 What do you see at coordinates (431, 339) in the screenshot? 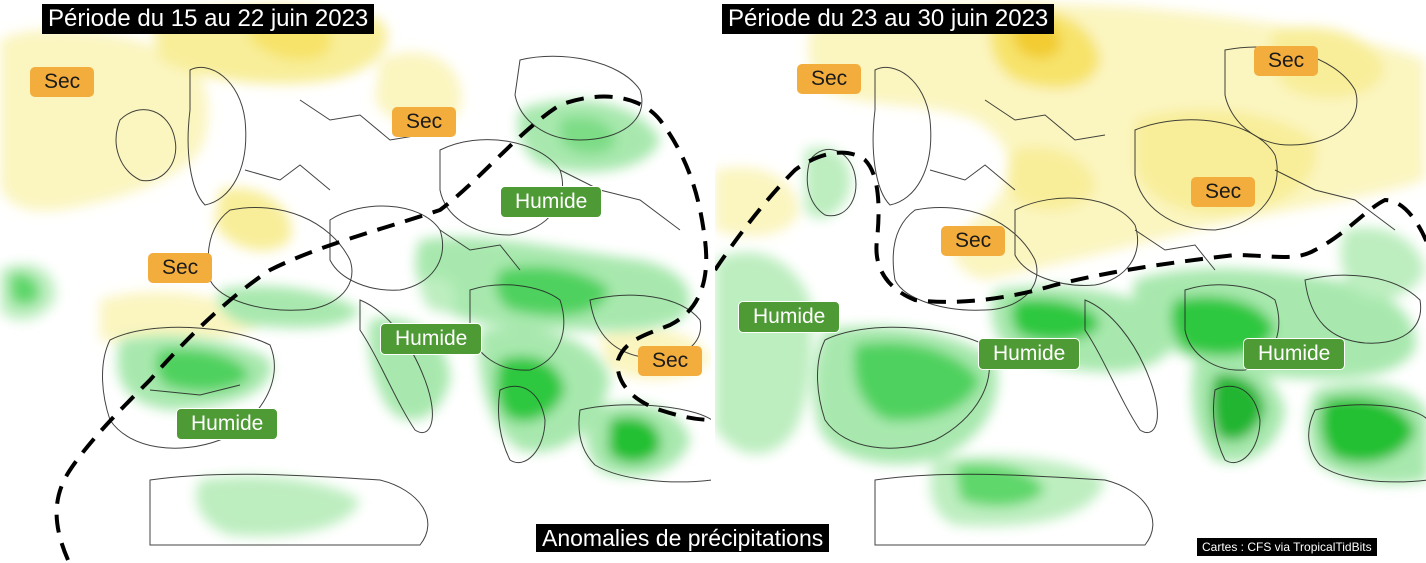
I see `left-wet-label-italy: Humide` at bounding box center [431, 339].